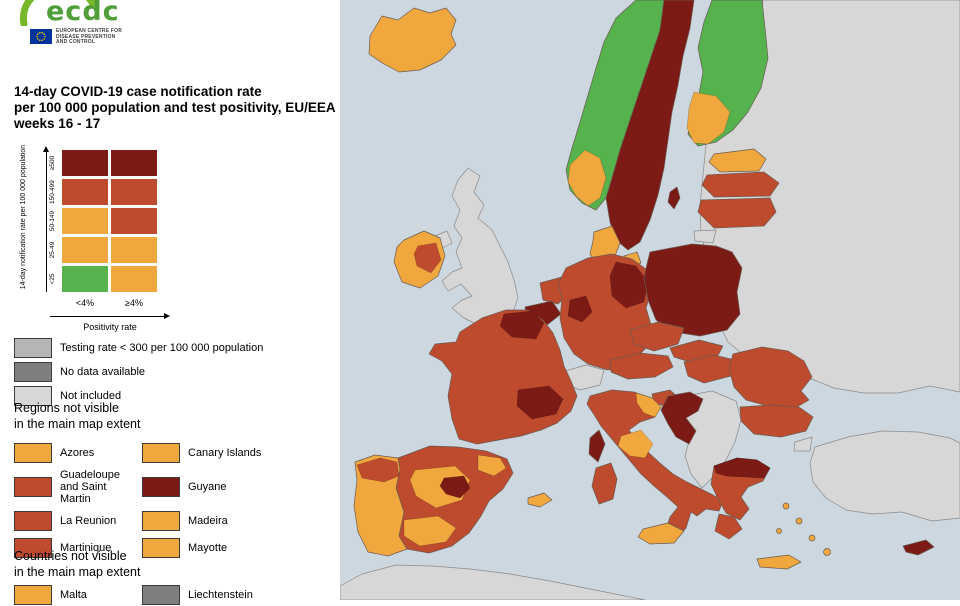  What do you see at coordinates (728, 526) in the screenshot?
I see `map-region-peloponnese` at bounding box center [728, 526].